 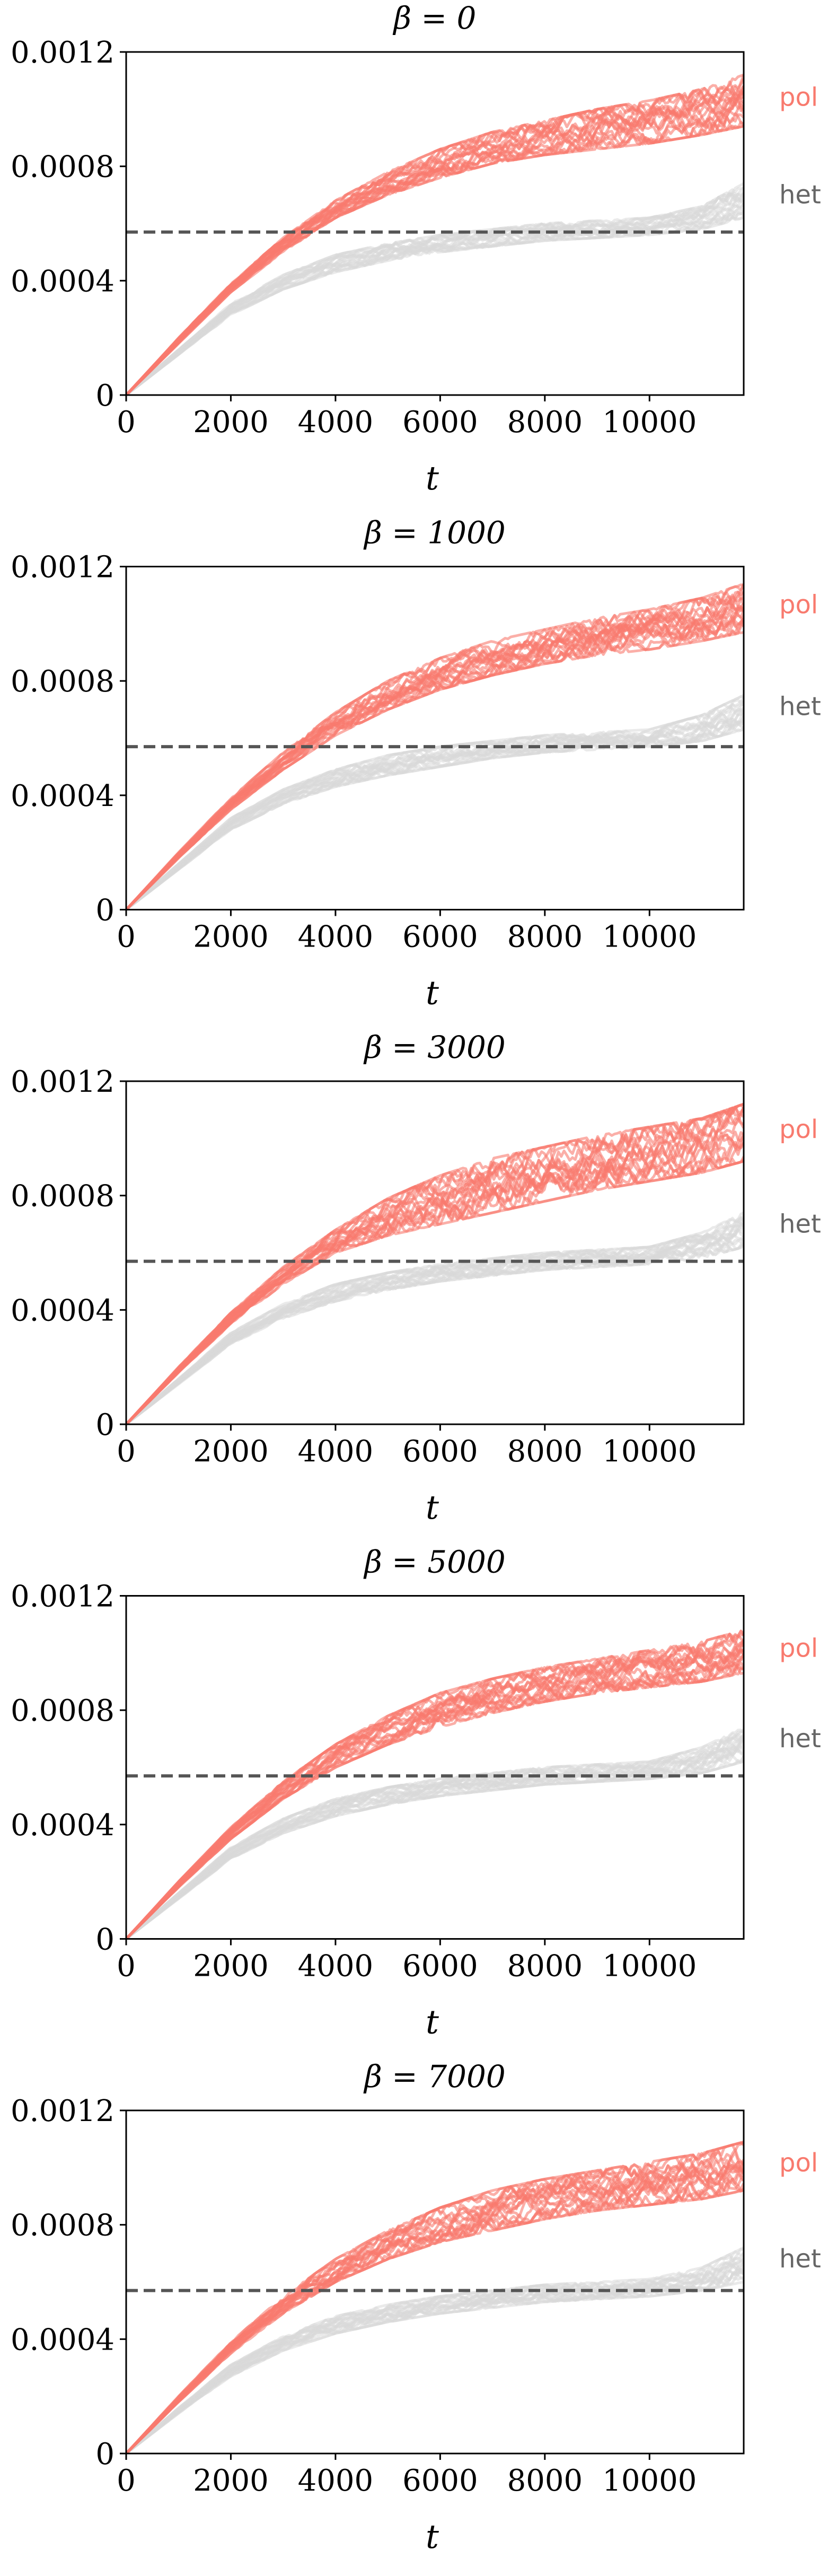 I want to click on panel-title: β = 0, so click(x=435, y=18).